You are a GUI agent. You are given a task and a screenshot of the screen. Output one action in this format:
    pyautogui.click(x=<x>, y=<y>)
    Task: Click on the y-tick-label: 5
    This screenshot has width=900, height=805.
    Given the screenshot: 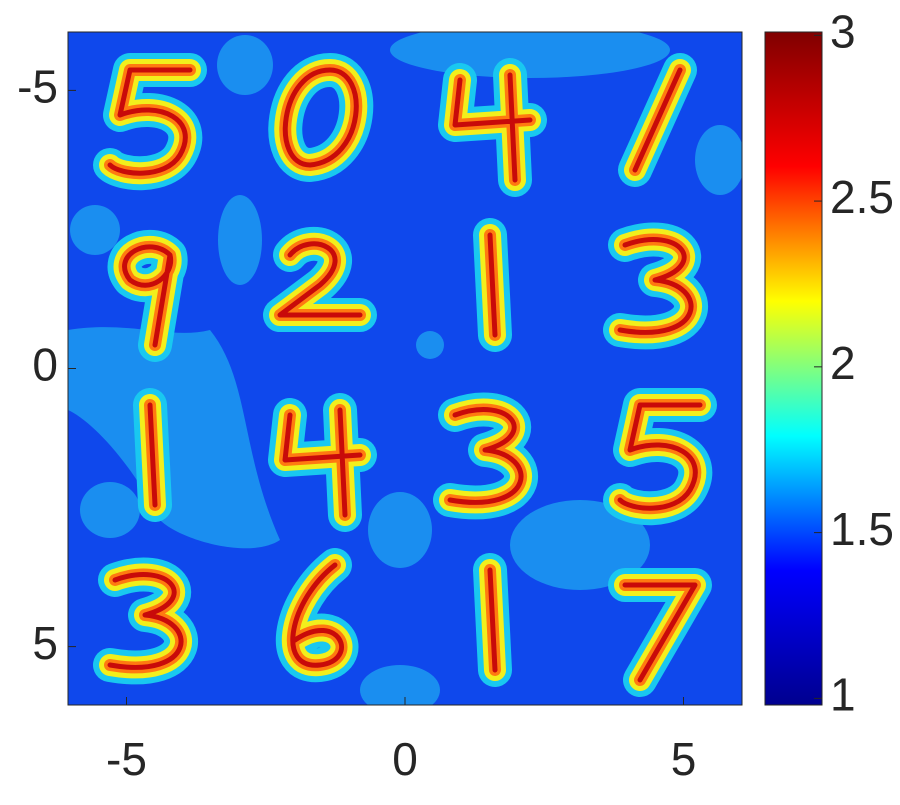 What is the action you would take?
    pyautogui.click(x=45, y=643)
    